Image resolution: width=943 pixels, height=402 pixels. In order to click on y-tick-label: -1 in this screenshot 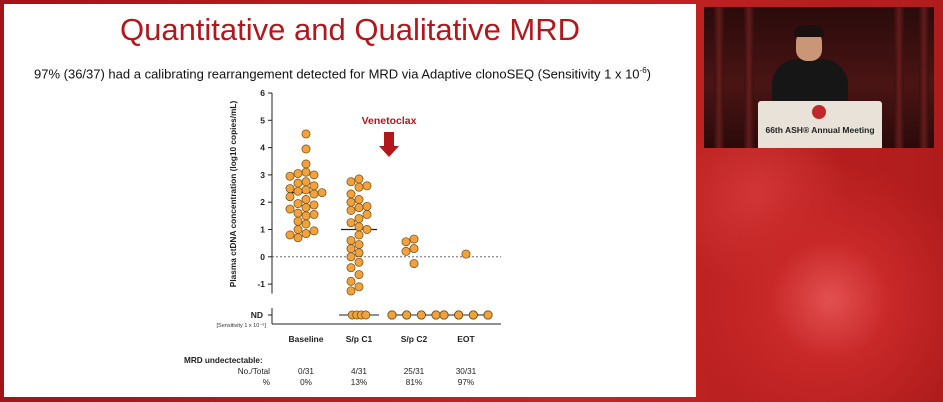, I will do `click(261, 284)`.